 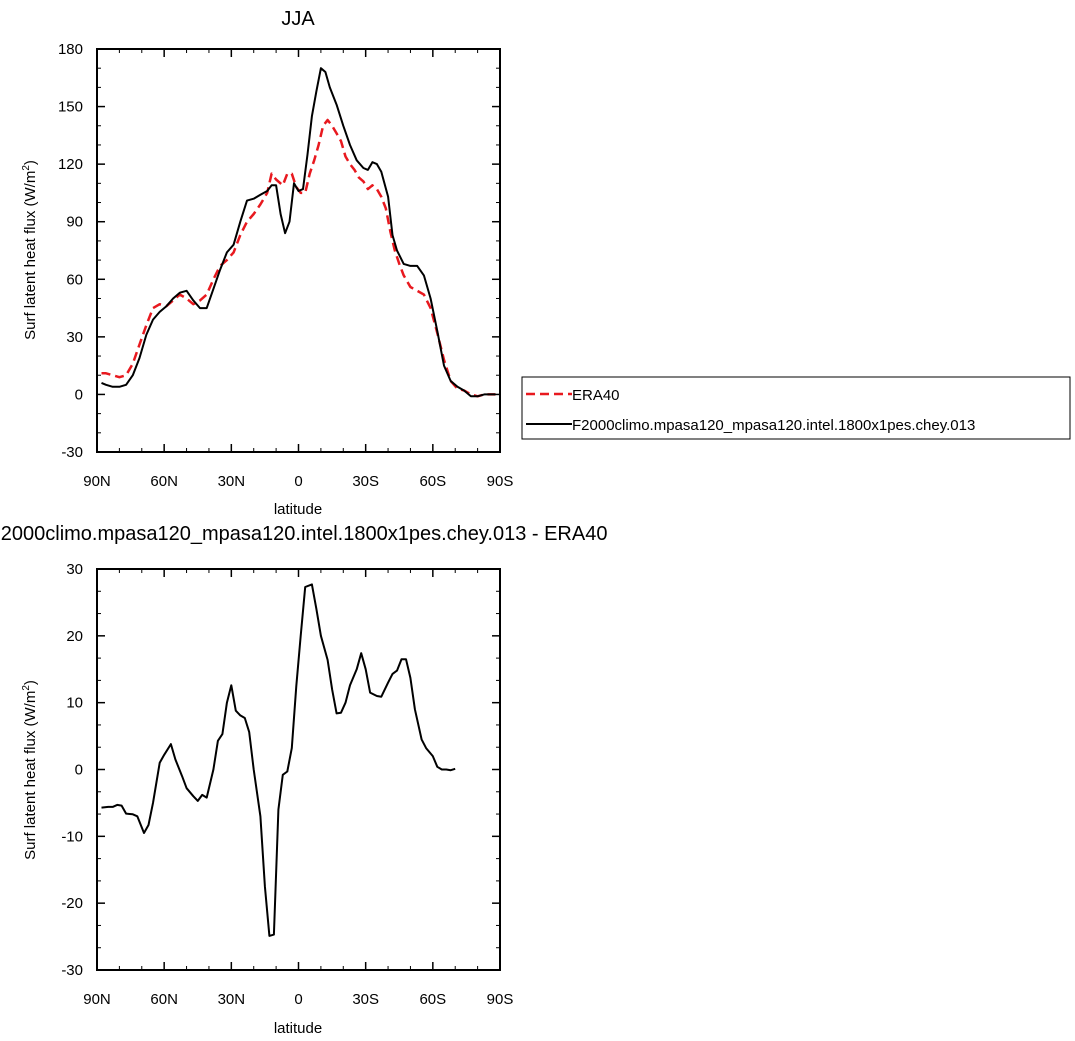 I want to click on top-xtick-label: 0, so click(x=298, y=481).